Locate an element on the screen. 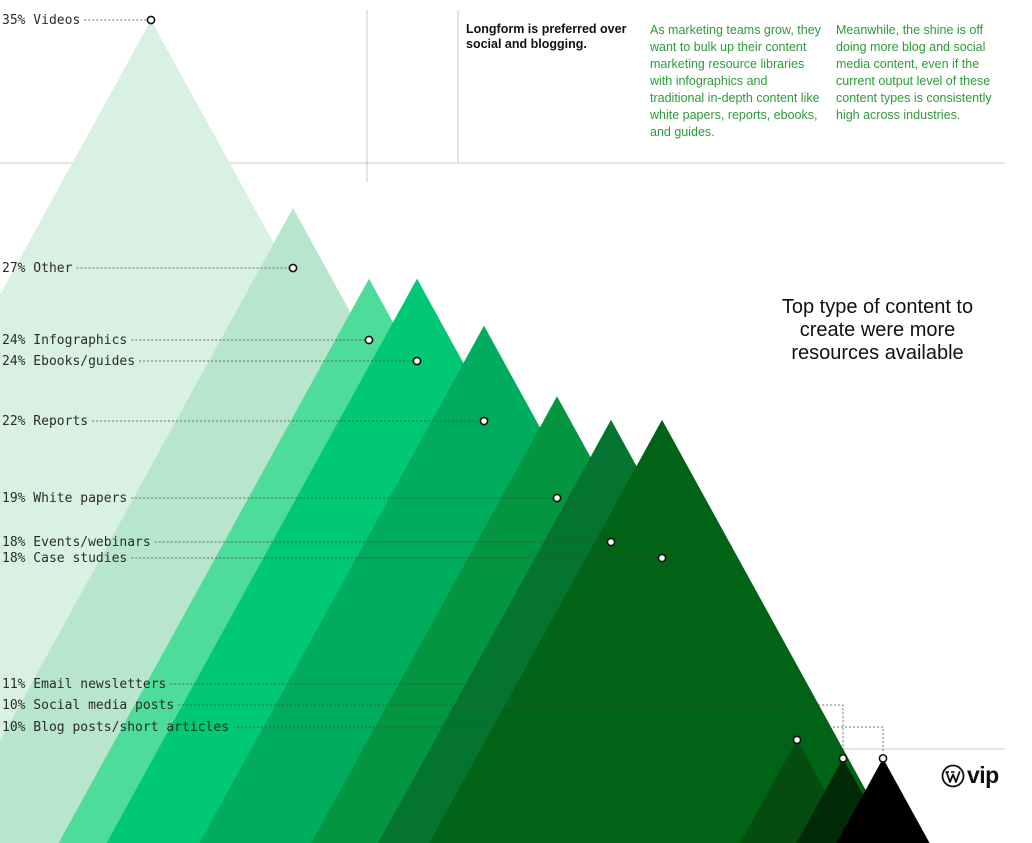  label-social-media-posts: 10% Social media posts is located at coordinates (88, 705).